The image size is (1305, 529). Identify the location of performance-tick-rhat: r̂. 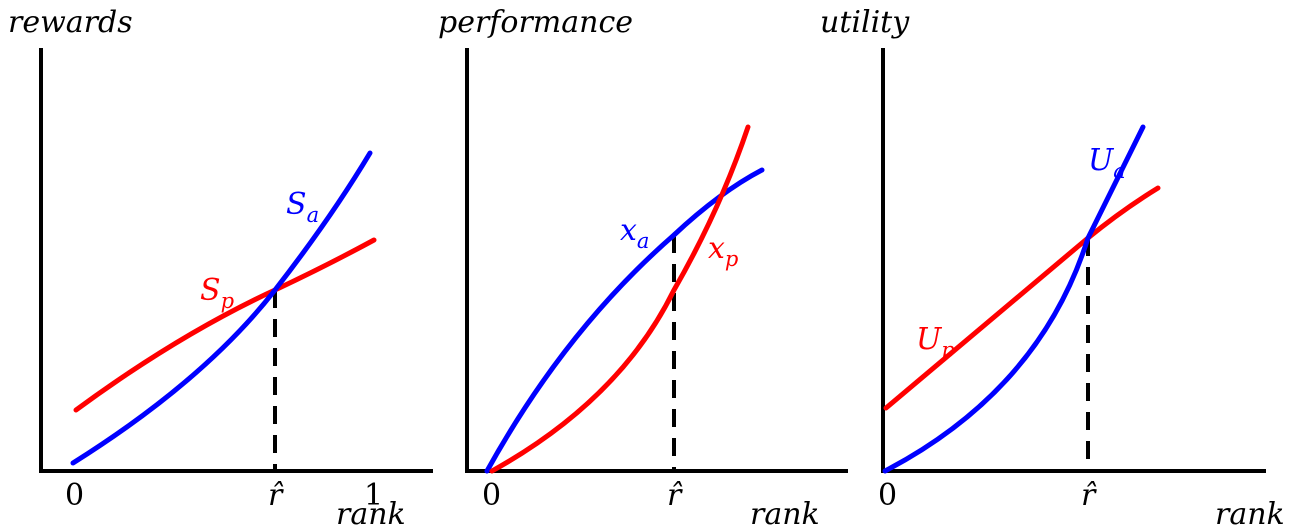
(675, 495).